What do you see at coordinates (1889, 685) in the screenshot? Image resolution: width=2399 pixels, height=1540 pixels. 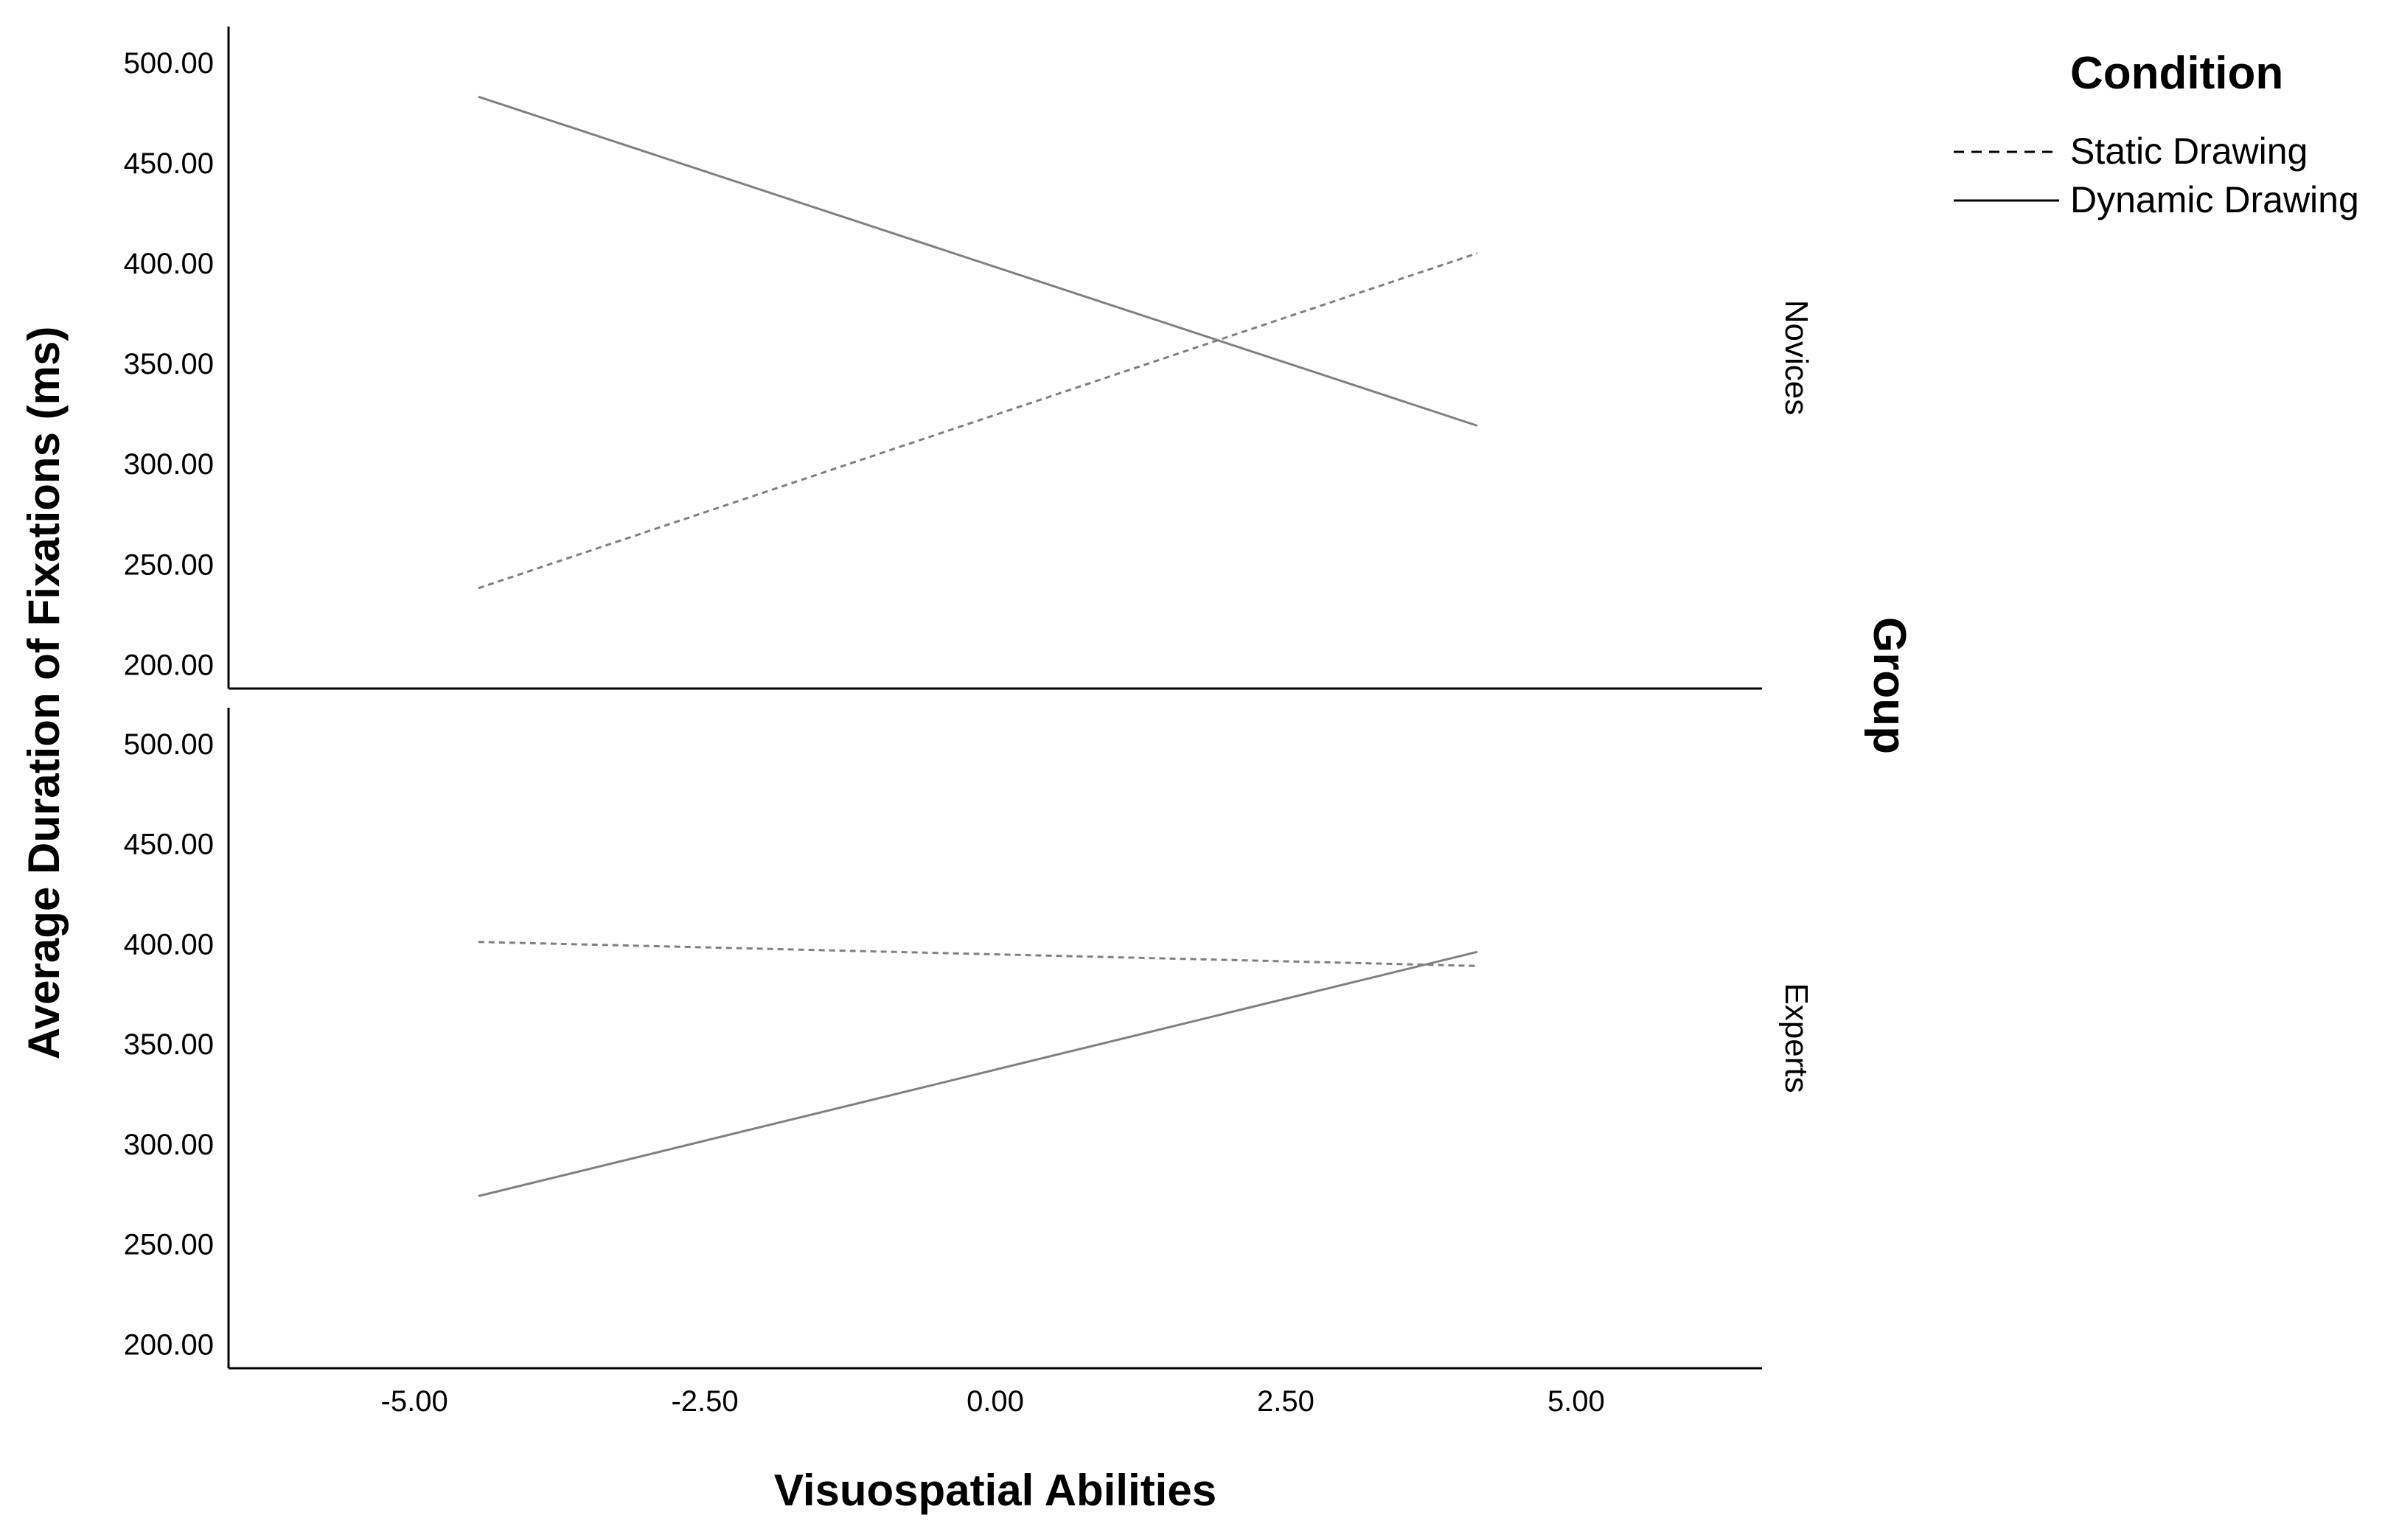 I see `group-facet-title: Group` at bounding box center [1889, 685].